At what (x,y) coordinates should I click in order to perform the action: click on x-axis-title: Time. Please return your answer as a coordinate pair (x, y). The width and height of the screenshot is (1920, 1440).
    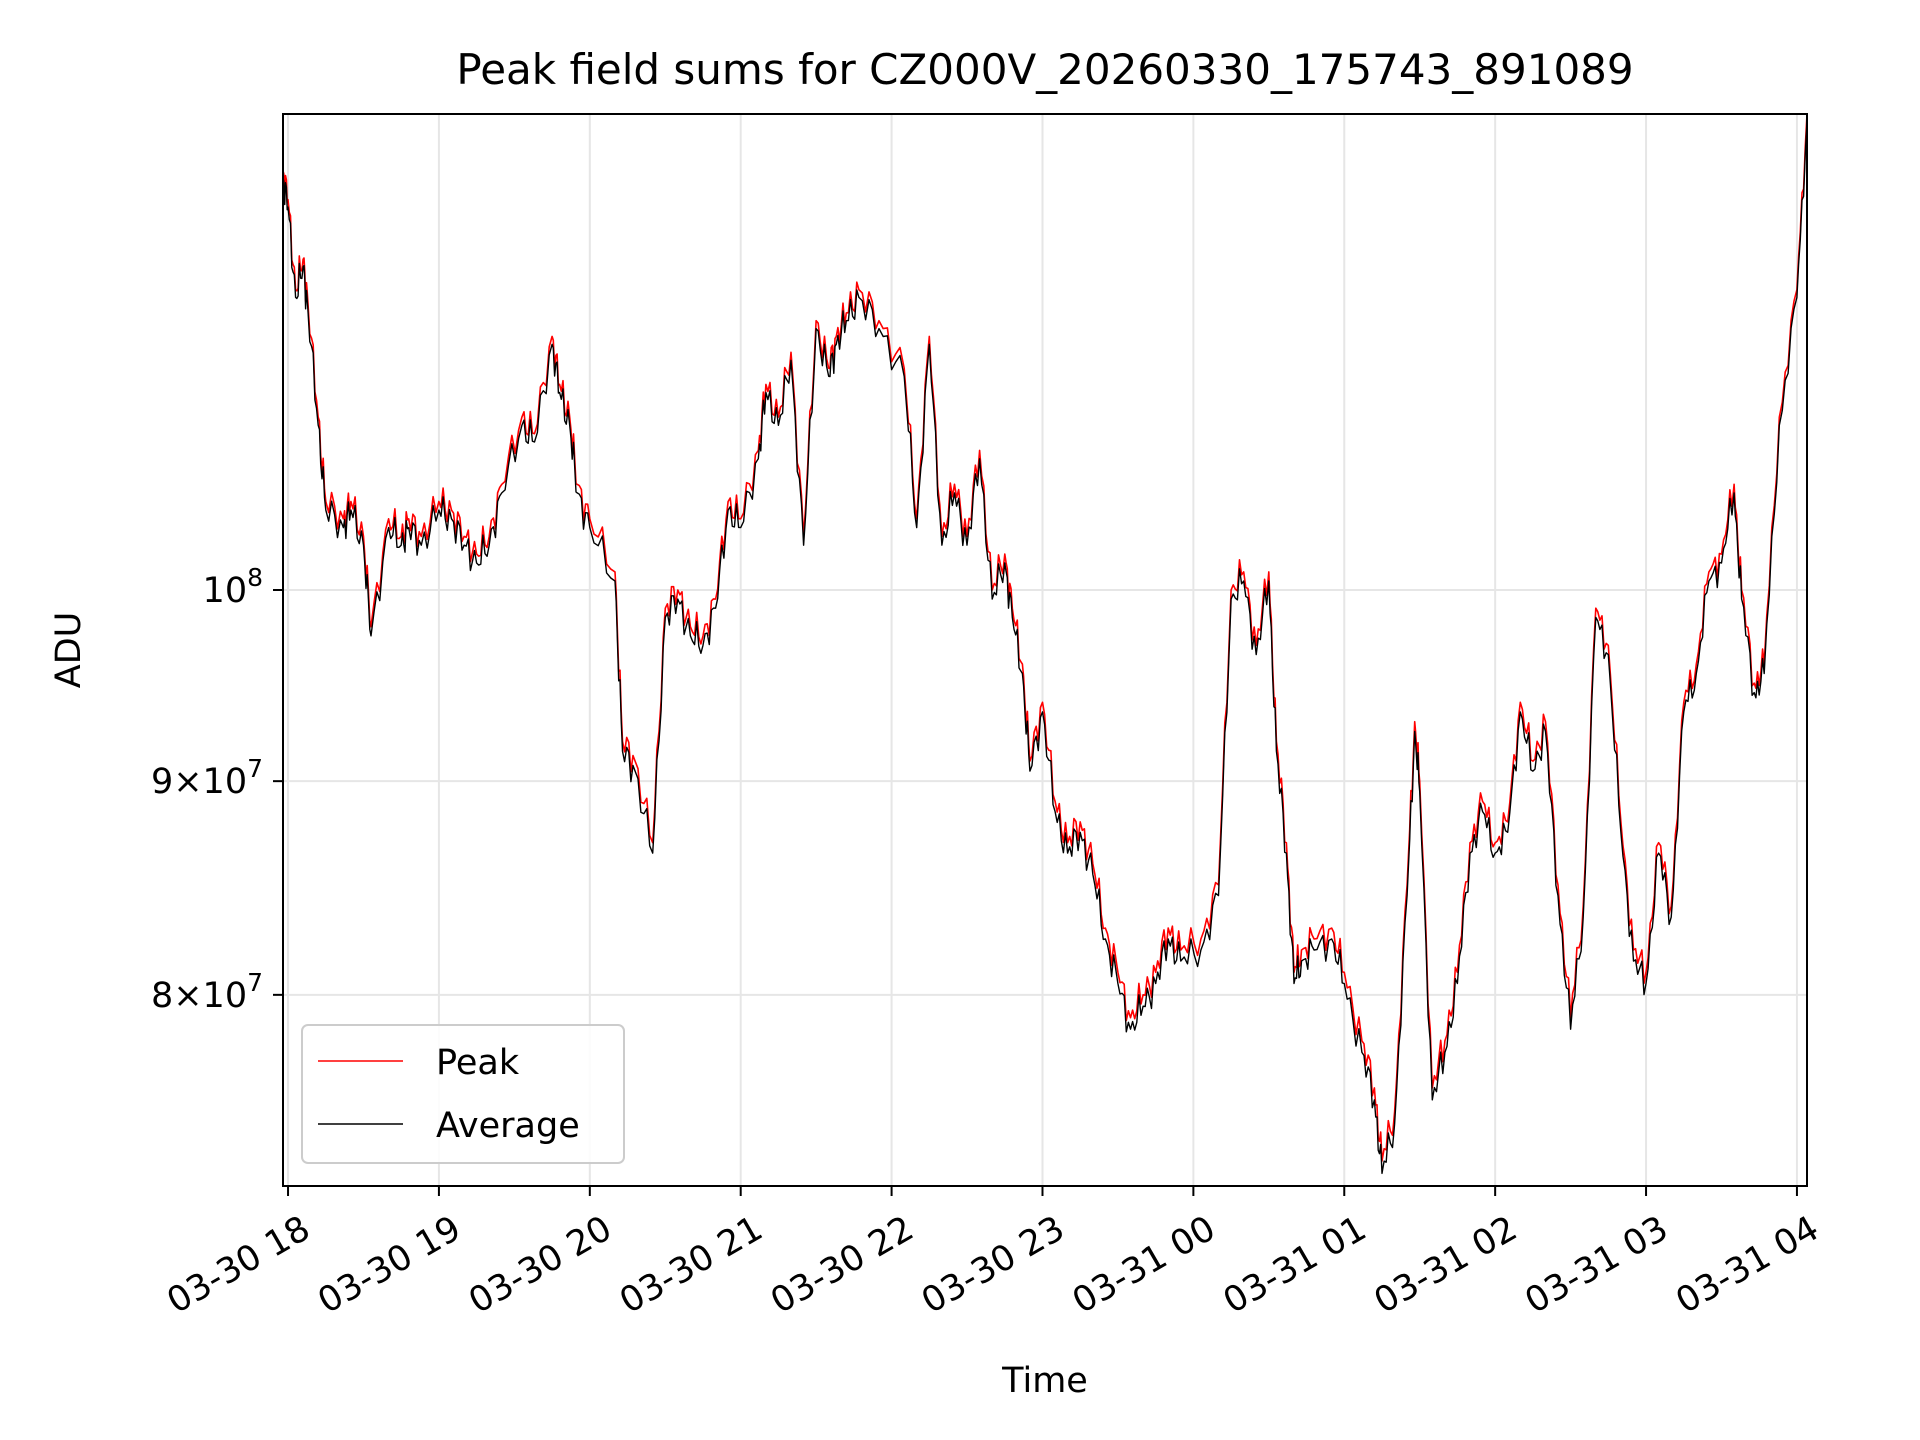
    Looking at the image, I should click on (1044, 1381).